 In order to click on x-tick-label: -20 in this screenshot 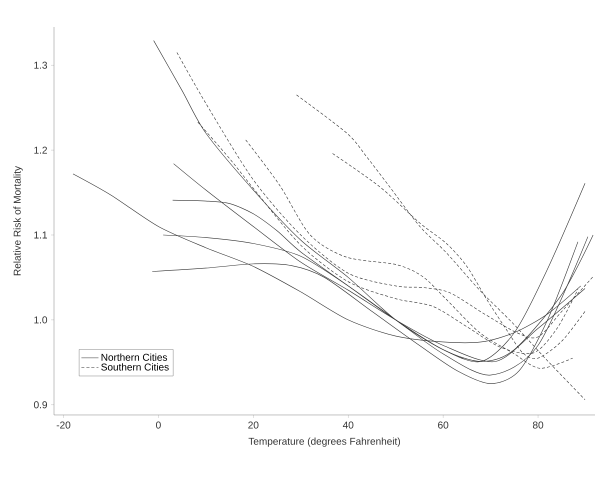, I will do `click(63, 425)`.